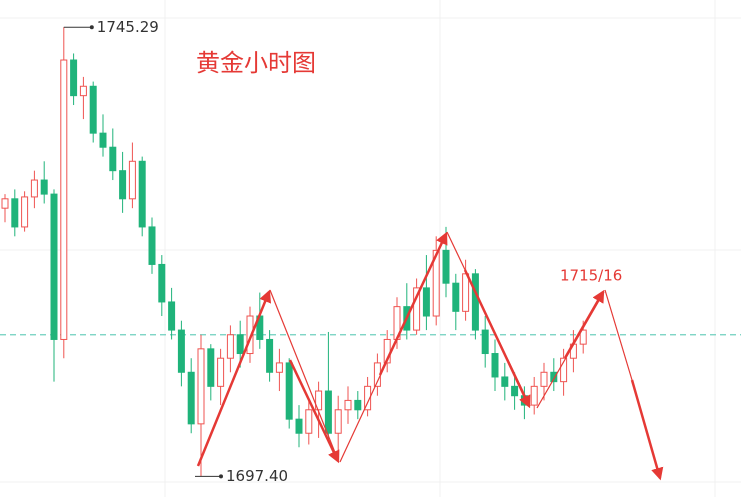 Image resolution: width=741 pixels, height=497 pixels. Describe the element at coordinates (257, 476) in the screenshot. I see `min-marker-label: 1697.40` at that location.